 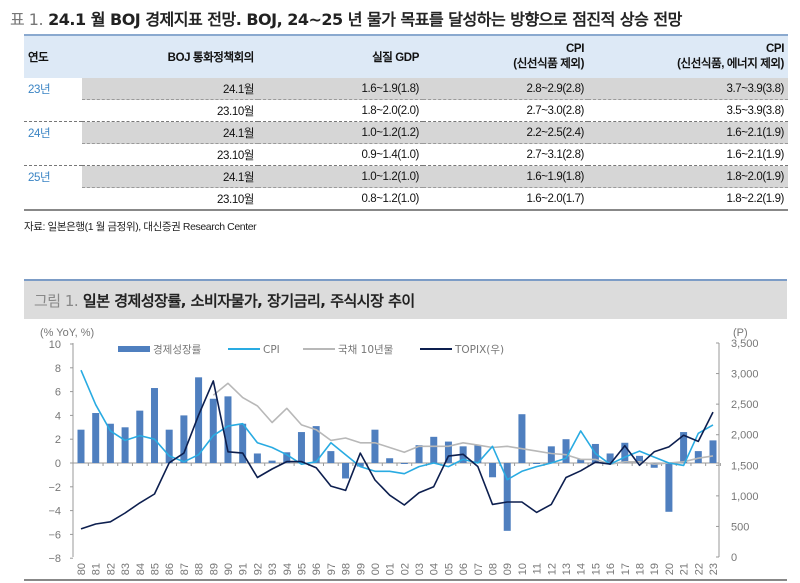 What do you see at coordinates (582, 569) in the screenshot?
I see `x-tick-label: 14` at bounding box center [582, 569].